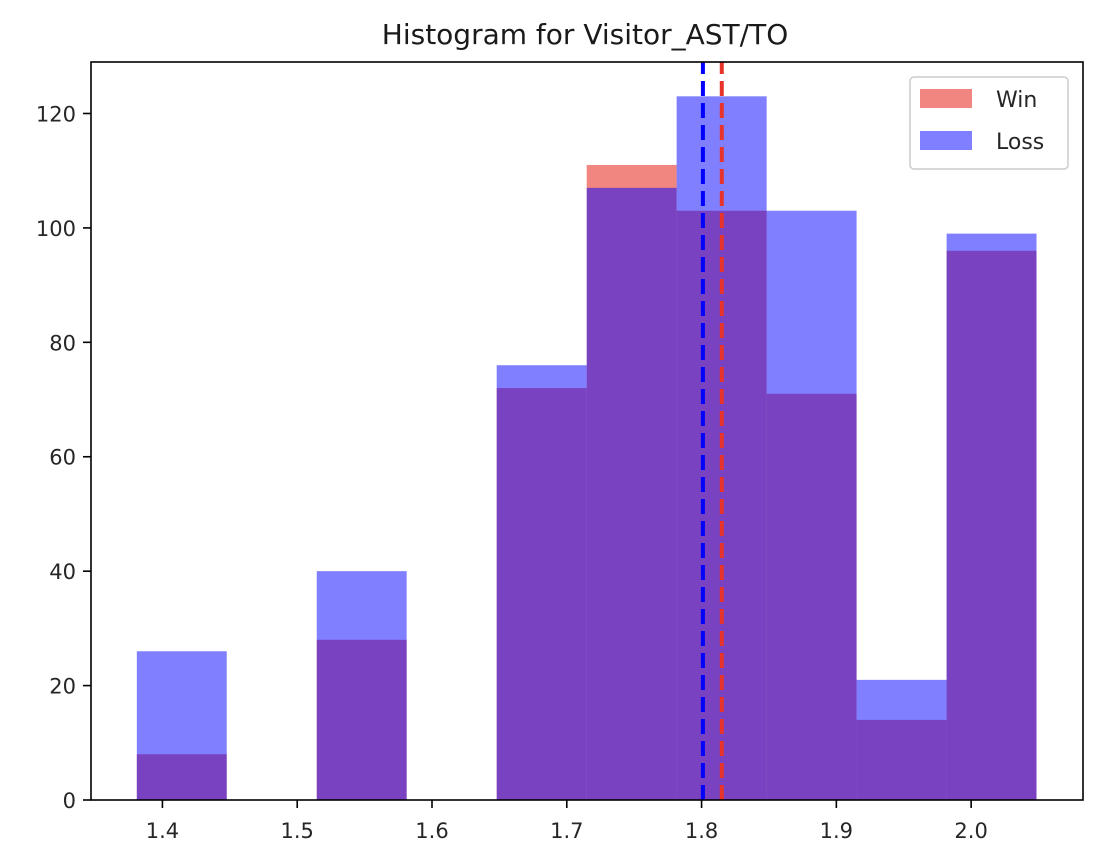 This screenshot has height=868, width=1094. What do you see at coordinates (297, 831) in the screenshot?
I see `x-tick-label-1: 1.5` at bounding box center [297, 831].